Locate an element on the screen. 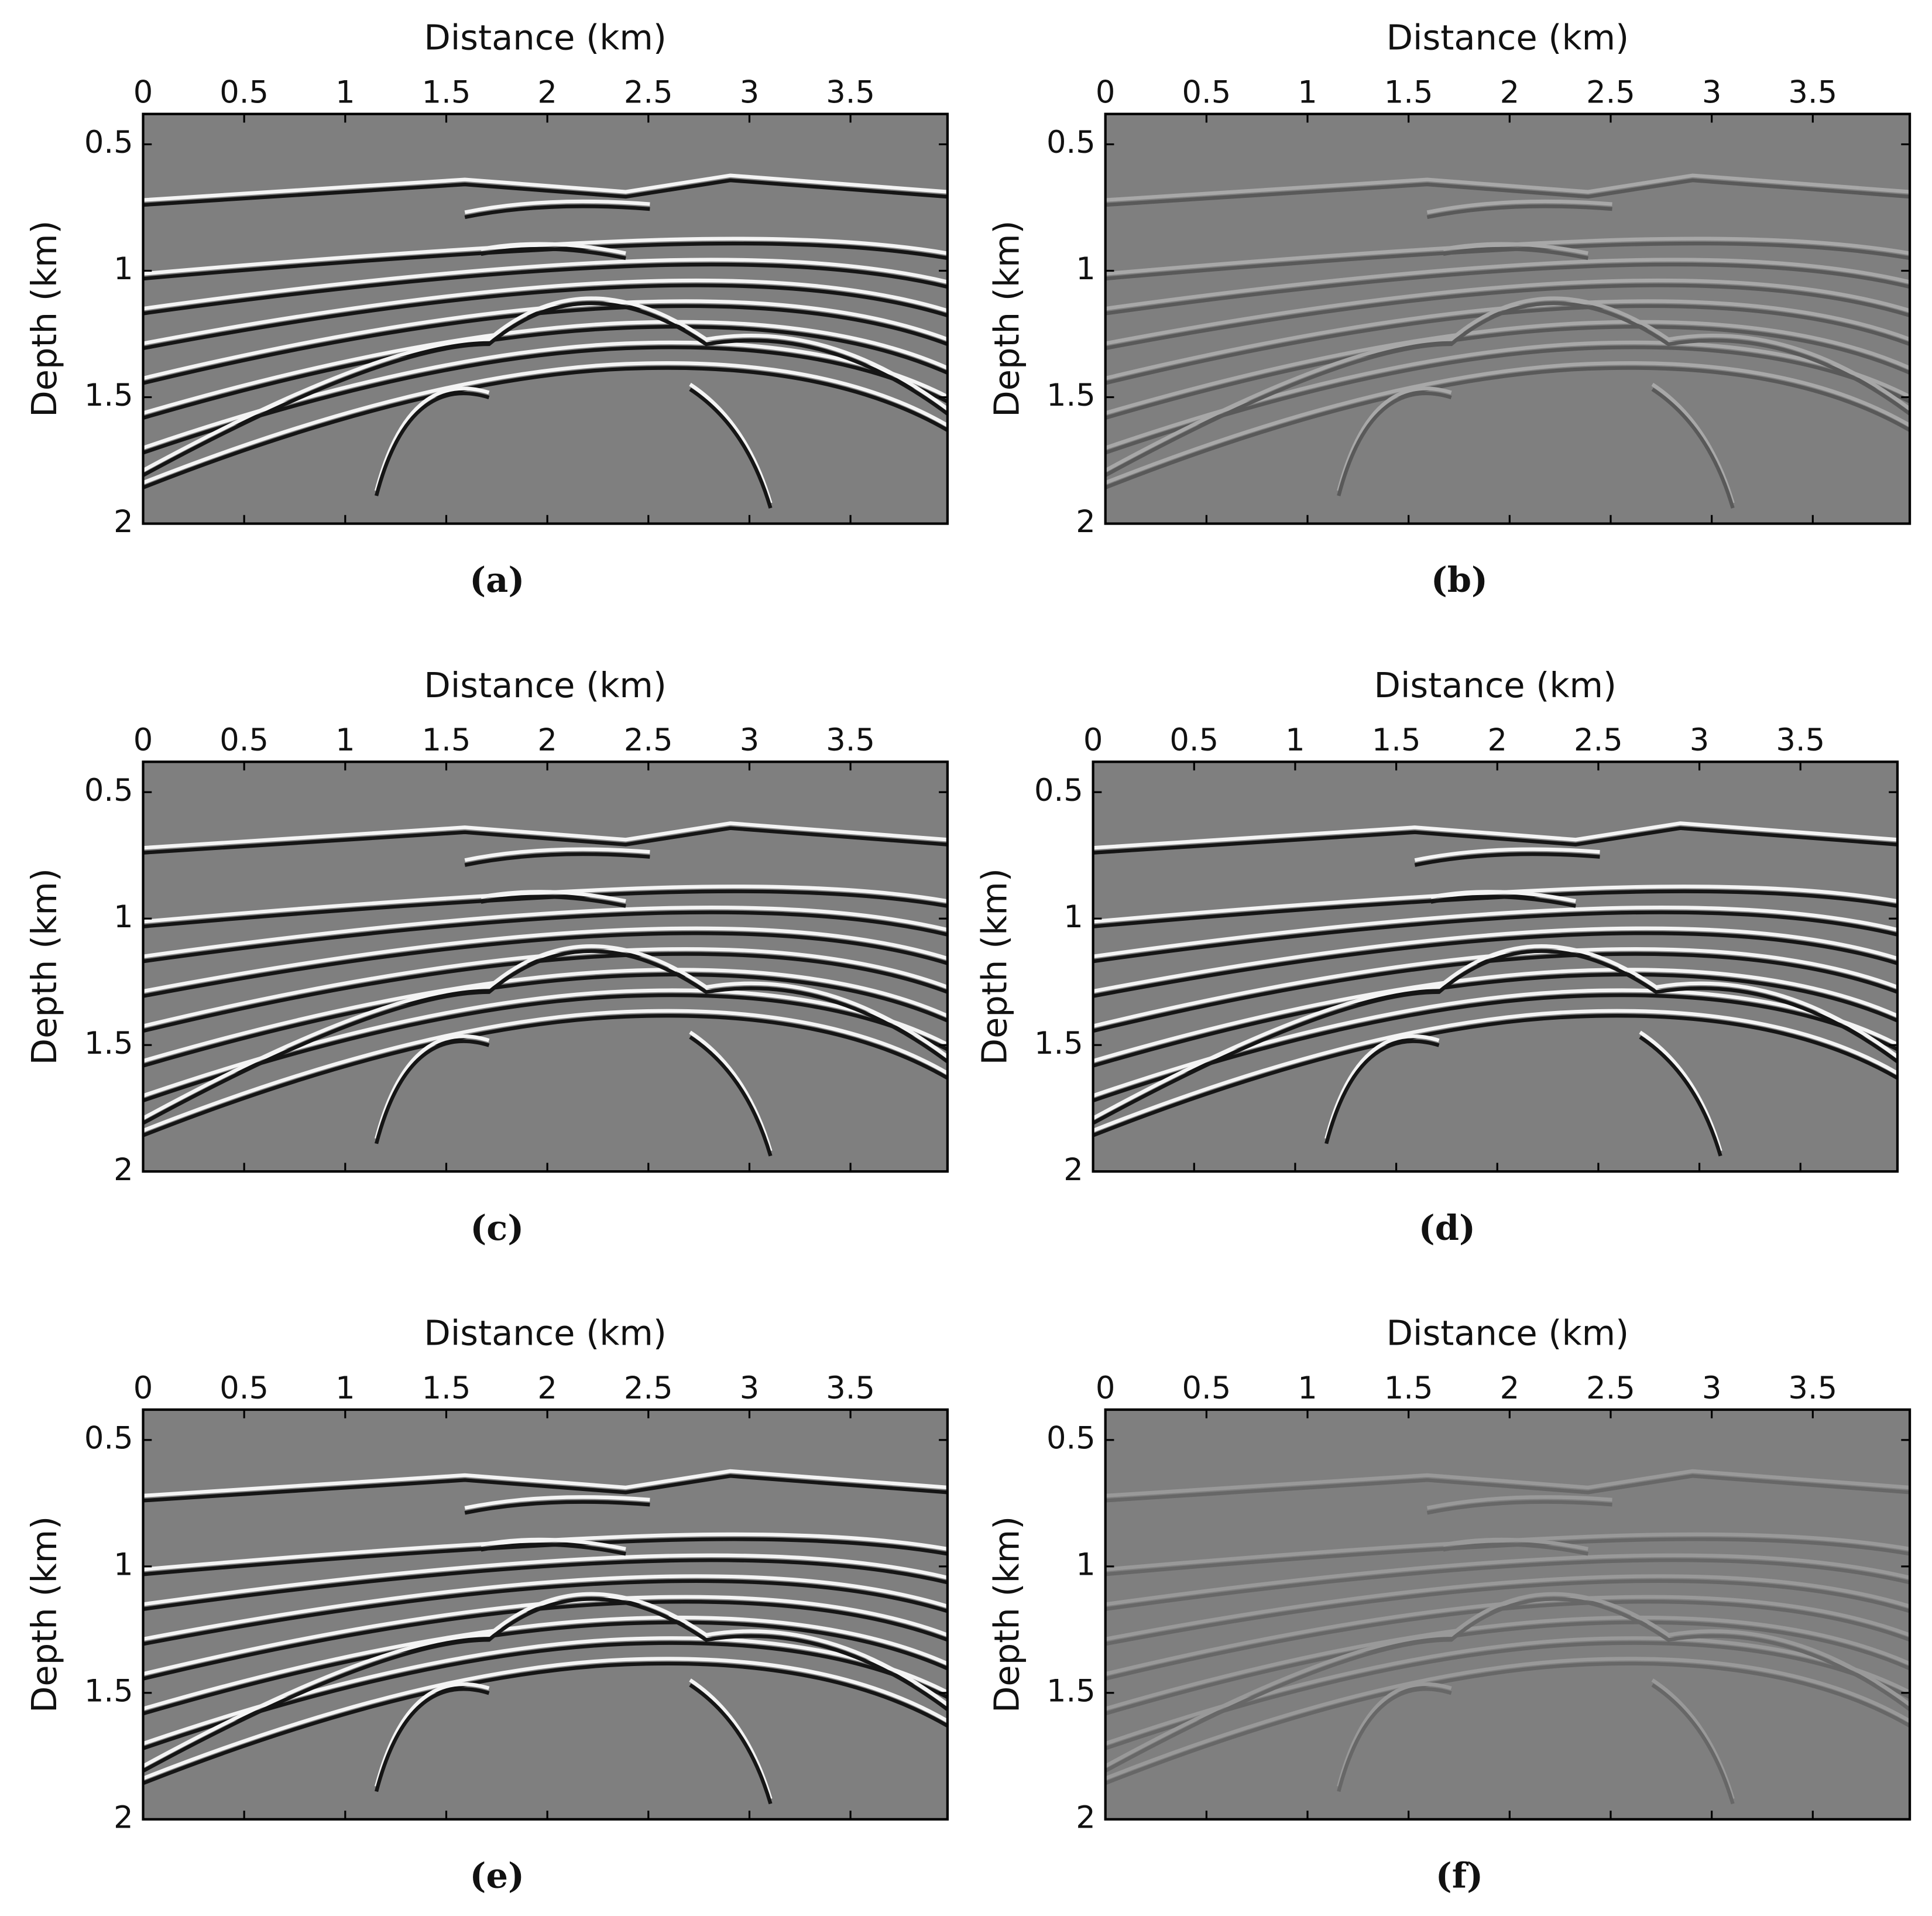  x-axis-label: Distance (km) is located at coordinates (545, 37).